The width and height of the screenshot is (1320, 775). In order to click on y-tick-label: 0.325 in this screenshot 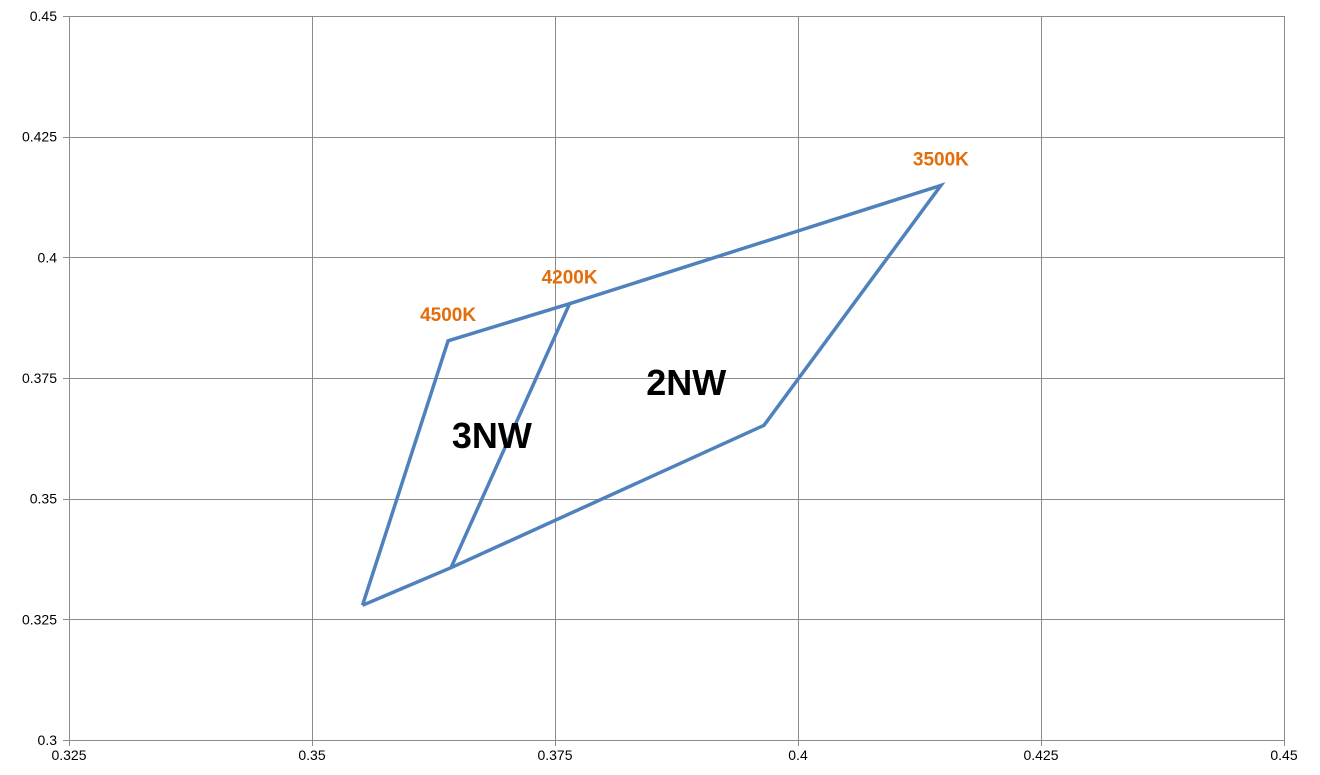, I will do `click(39, 619)`.